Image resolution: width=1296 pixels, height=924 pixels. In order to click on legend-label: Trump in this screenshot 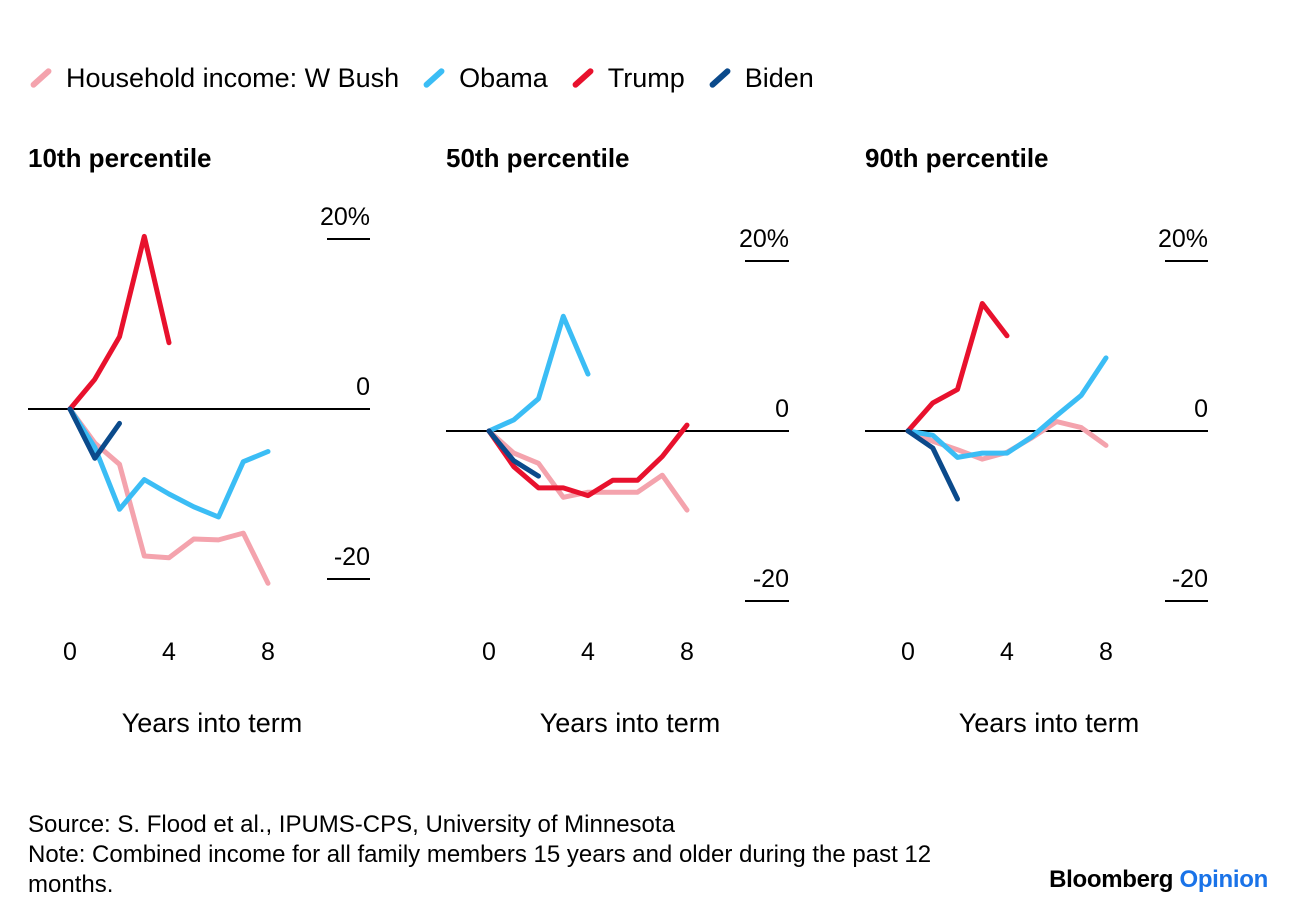, I will do `click(646, 77)`.